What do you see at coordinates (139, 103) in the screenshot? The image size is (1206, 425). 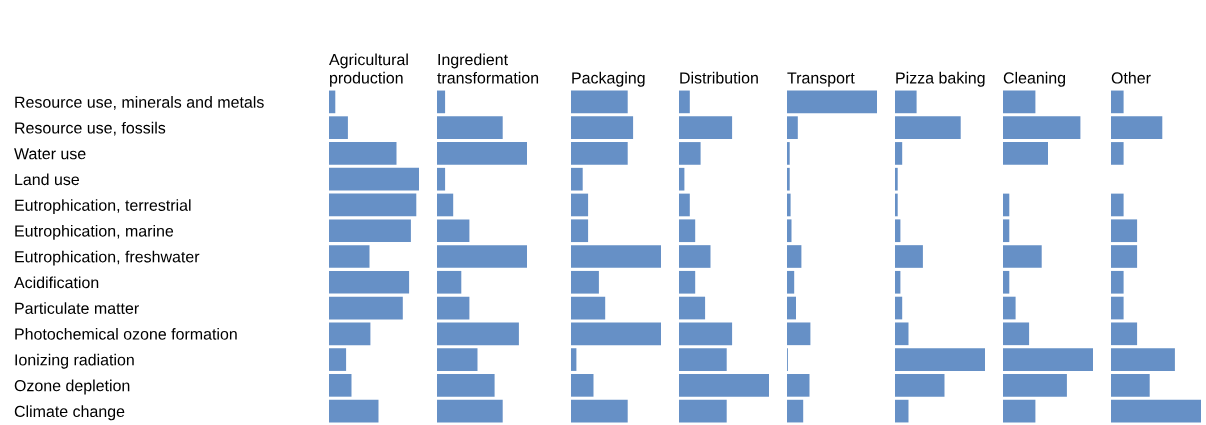 I see `y-tick-label: Resource use, minerals and metals` at bounding box center [139, 103].